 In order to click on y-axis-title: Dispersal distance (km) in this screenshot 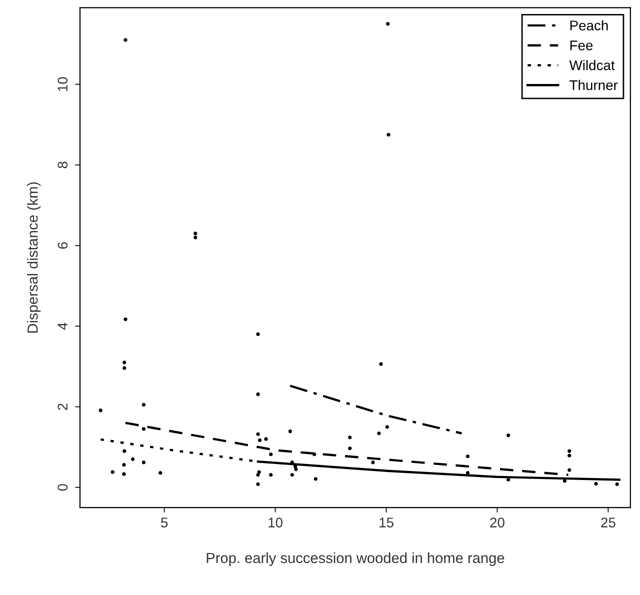, I will do `click(34, 257)`.